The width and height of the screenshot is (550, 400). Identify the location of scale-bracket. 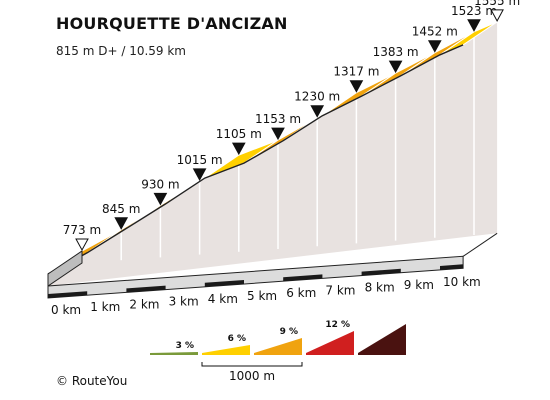
(252, 364).